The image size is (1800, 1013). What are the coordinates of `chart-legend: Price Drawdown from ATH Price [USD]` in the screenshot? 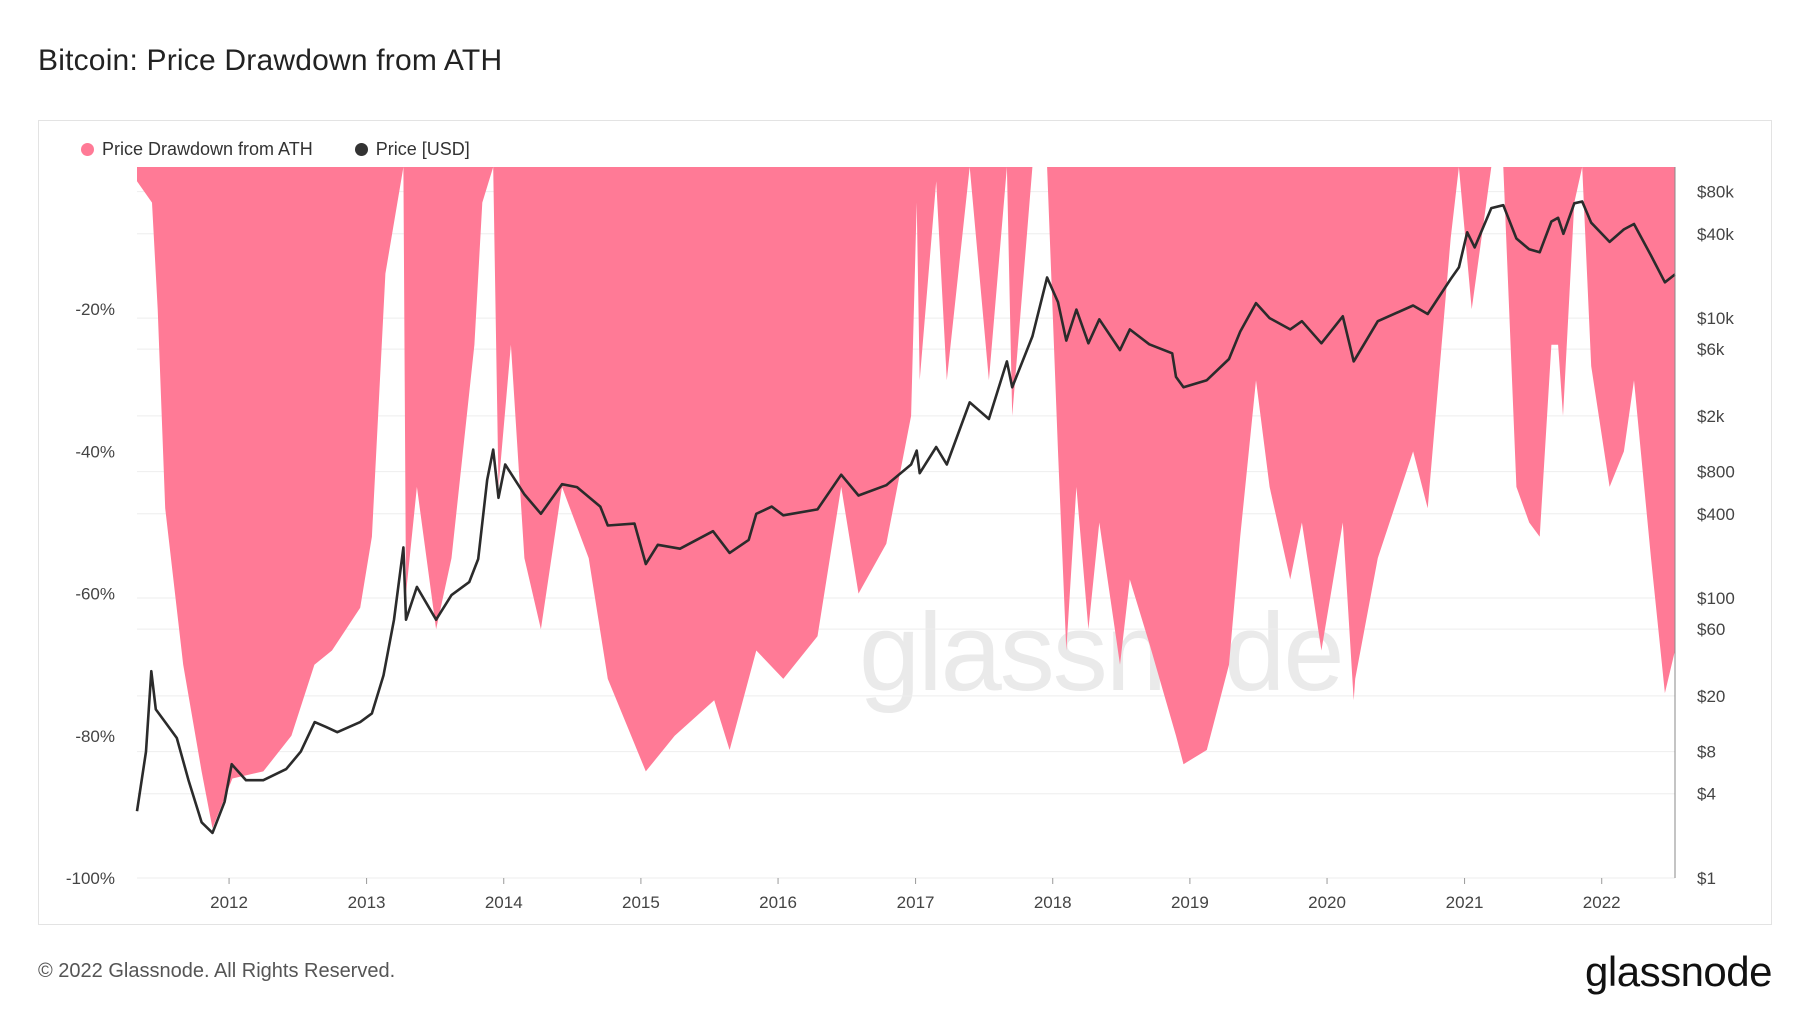 It's located at (275, 149).